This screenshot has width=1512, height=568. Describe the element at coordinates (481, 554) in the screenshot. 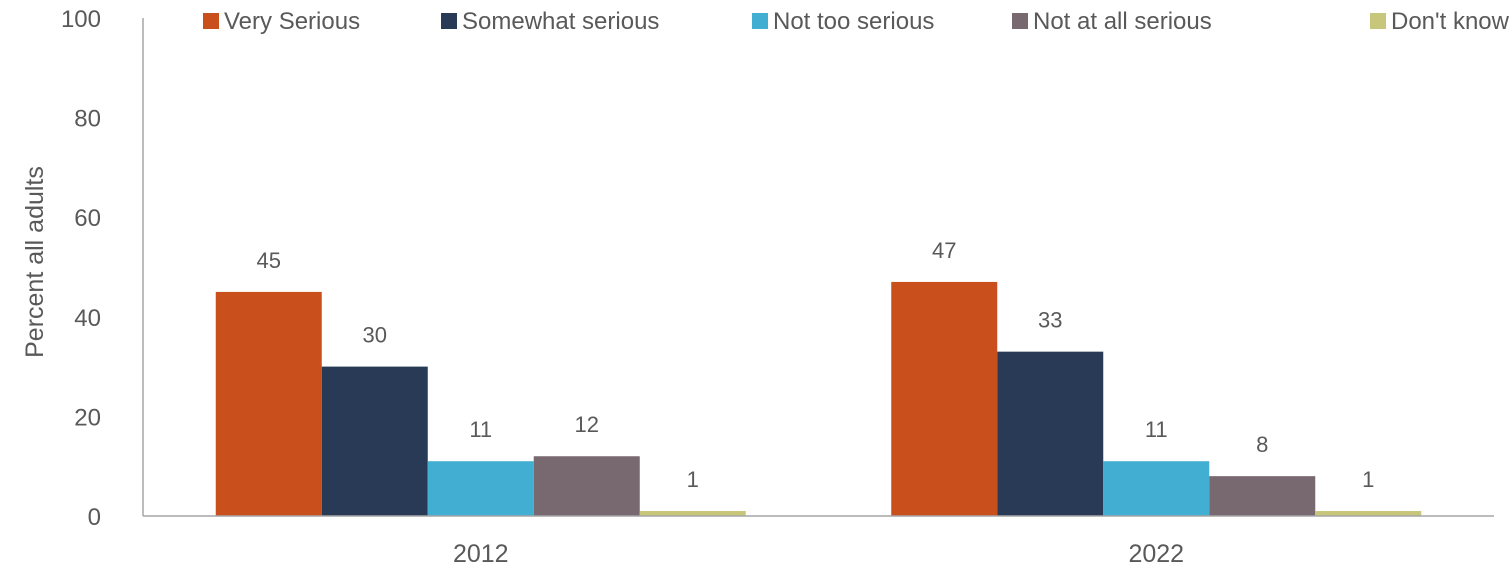

I see `x-tick-label: 2012` at that location.